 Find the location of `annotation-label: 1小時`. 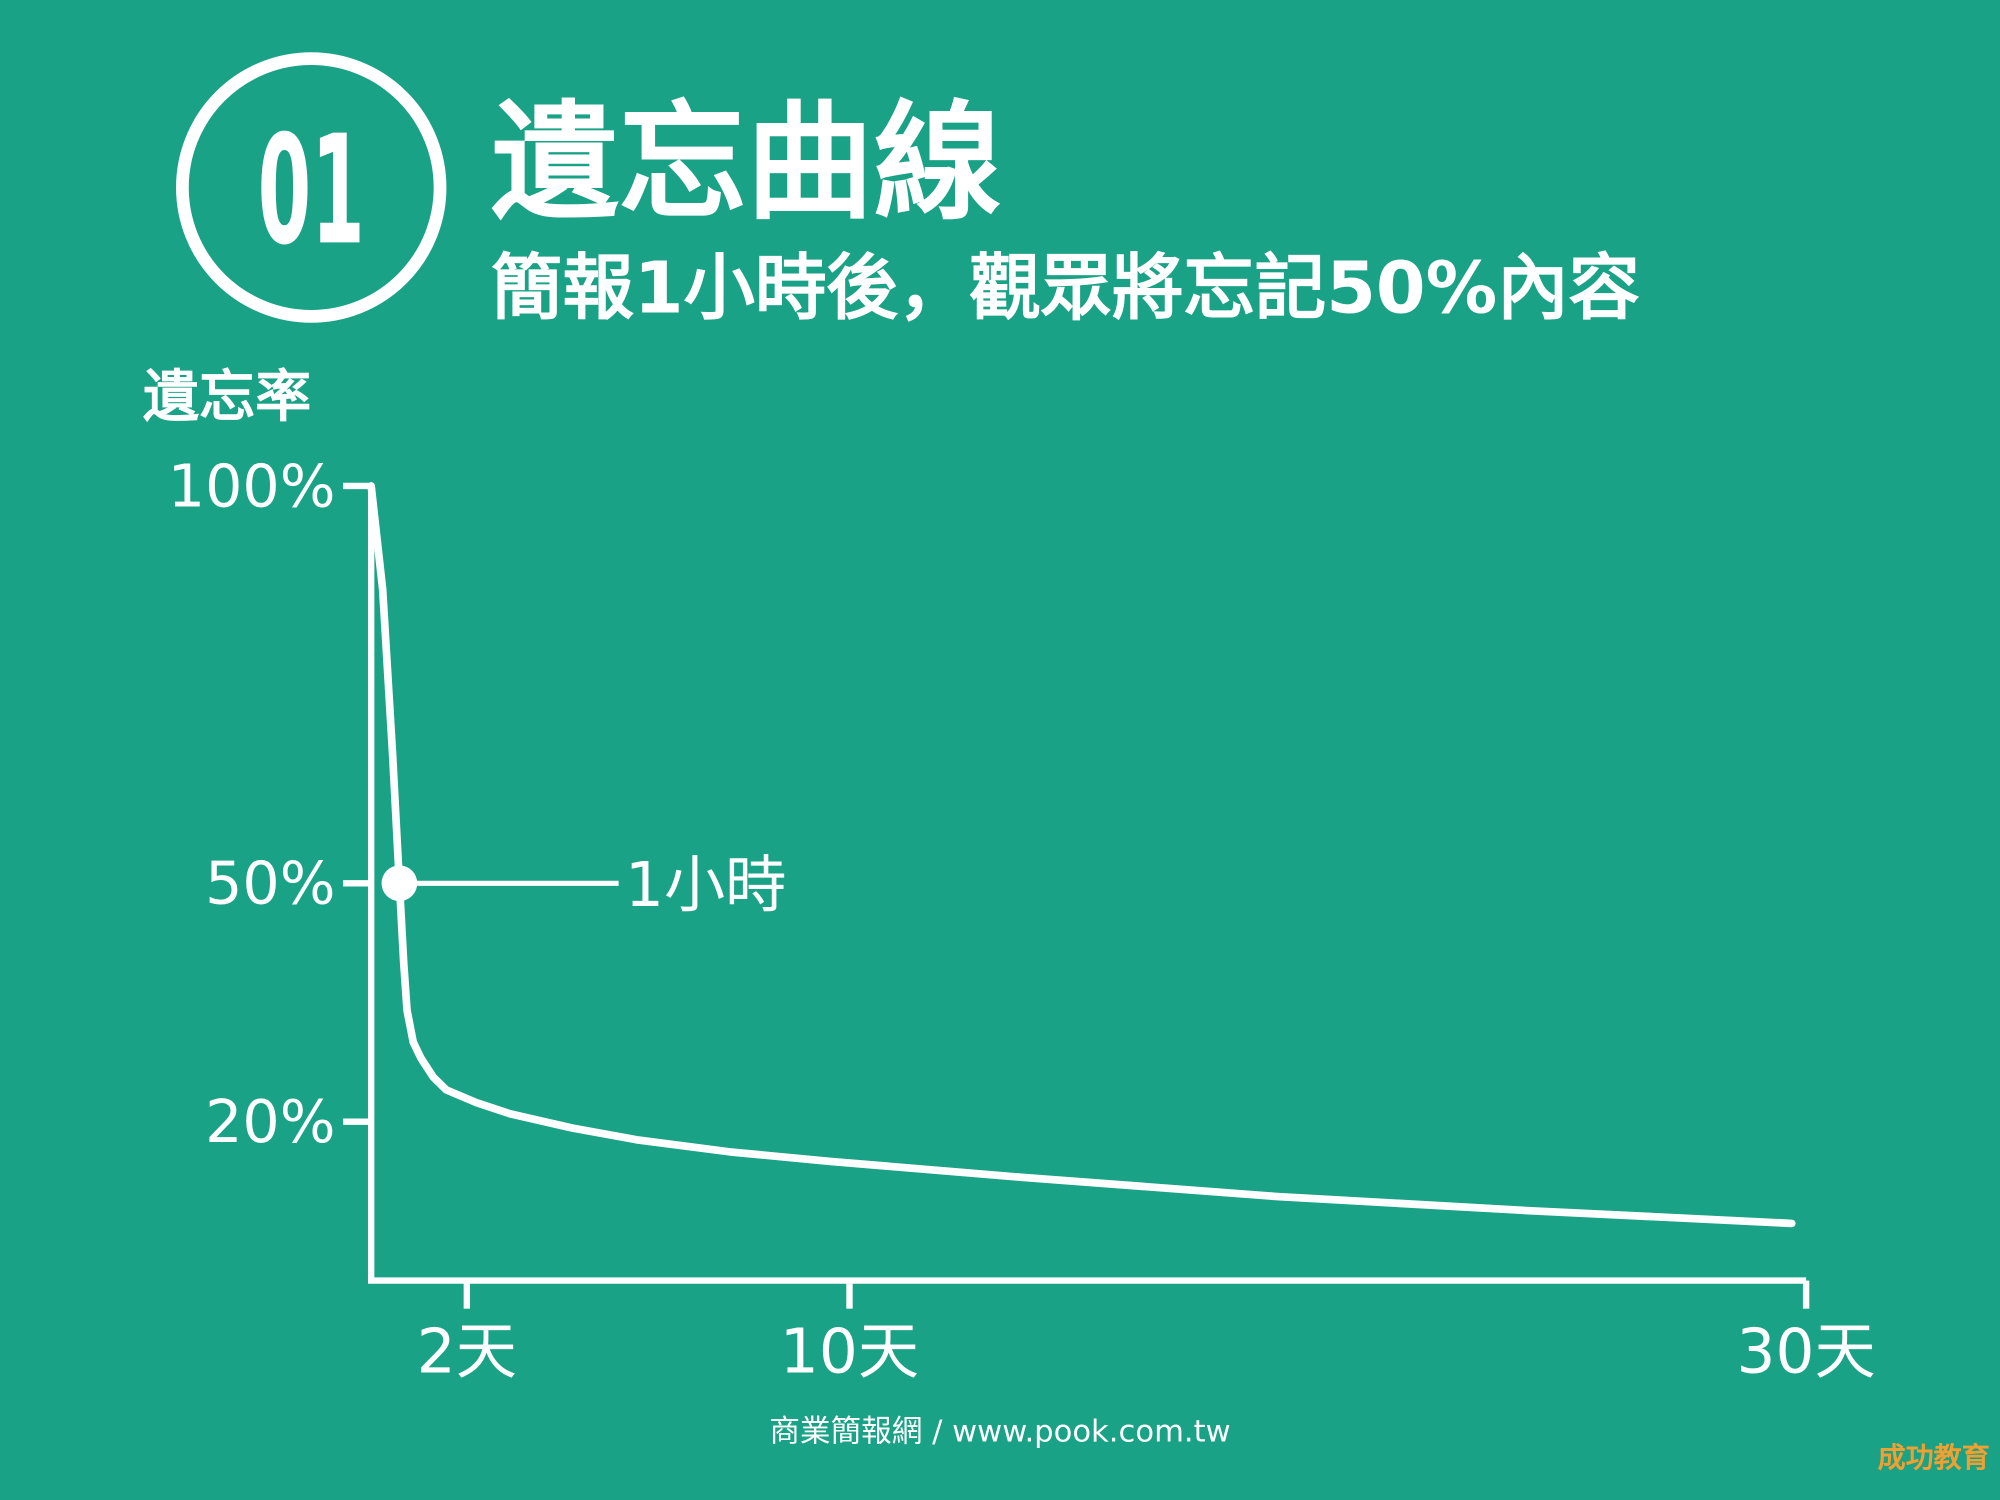

annotation-label: 1小時 is located at coordinates (705, 885).